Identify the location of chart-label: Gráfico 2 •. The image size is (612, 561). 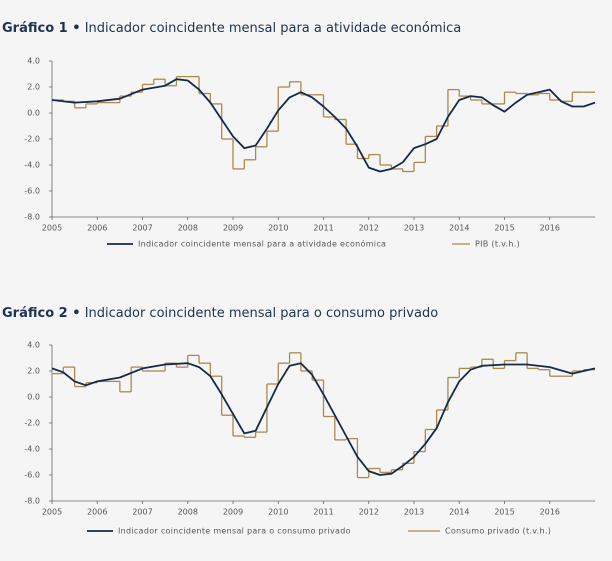
(41, 313).